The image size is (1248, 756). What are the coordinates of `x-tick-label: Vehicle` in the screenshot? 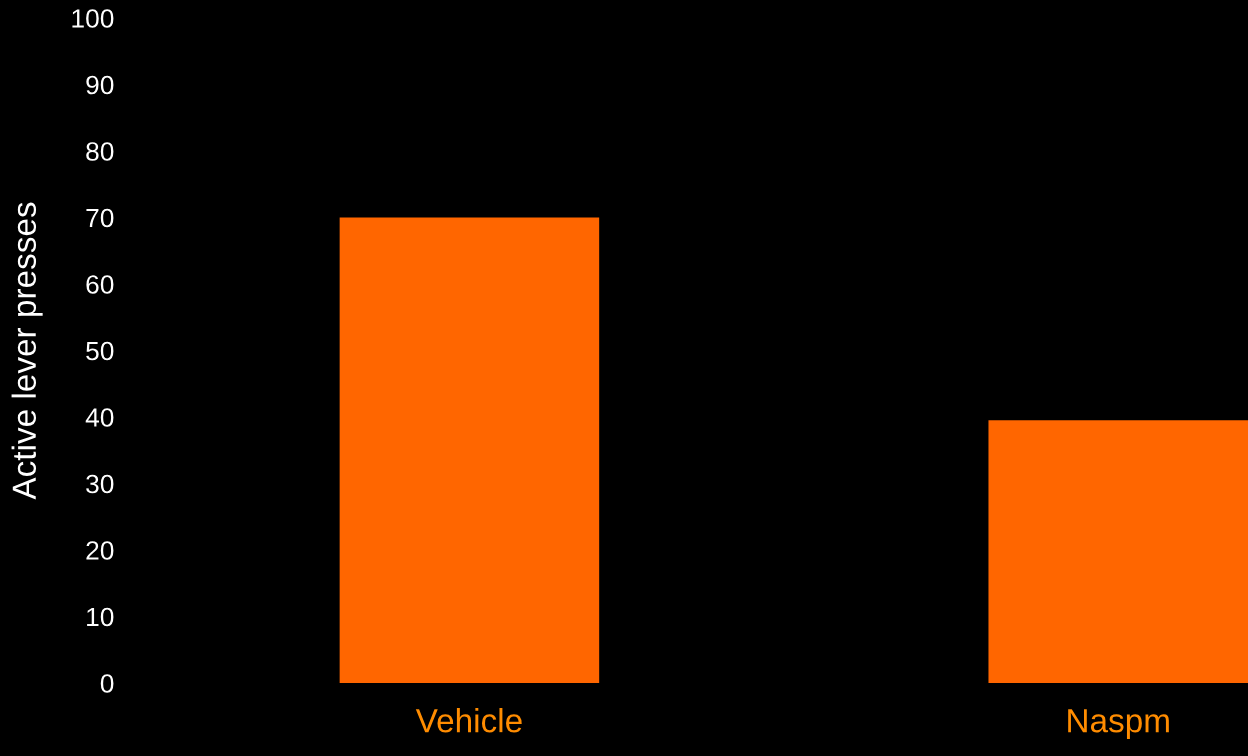 It's located at (468, 720).